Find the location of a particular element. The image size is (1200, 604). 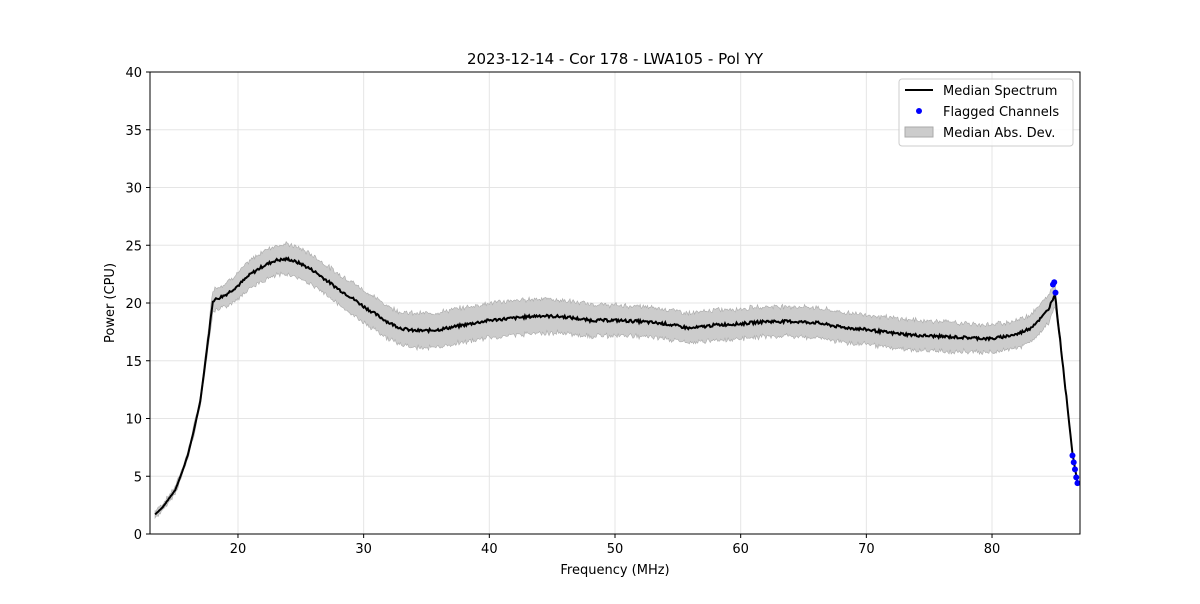

x-tick-label: 30 is located at coordinates (363, 549).